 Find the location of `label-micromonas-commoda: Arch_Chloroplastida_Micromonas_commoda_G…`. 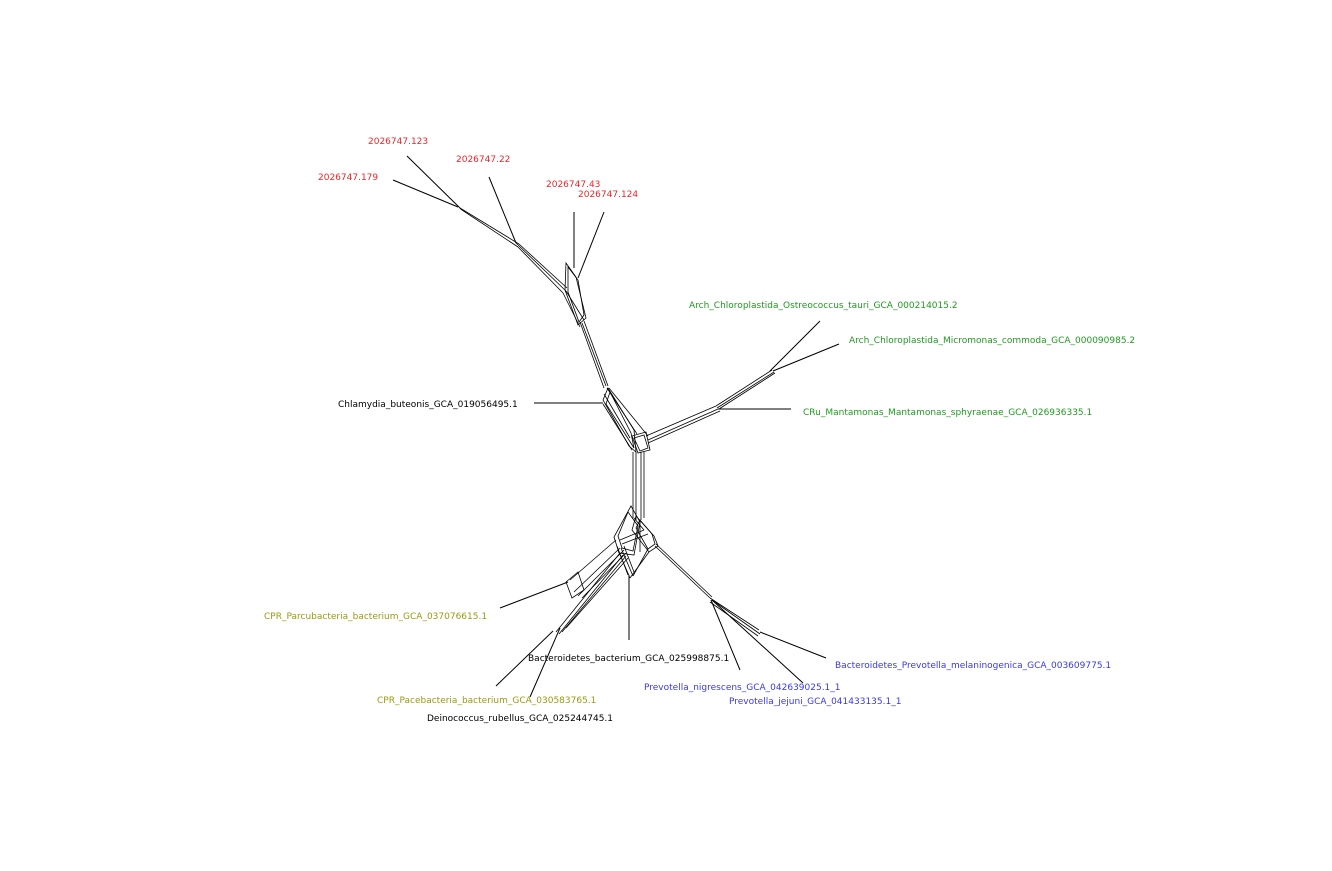

label-micromonas-commoda: Arch_Chloroplastida_Micromonas_commoda_G… is located at coordinates (992, 341).